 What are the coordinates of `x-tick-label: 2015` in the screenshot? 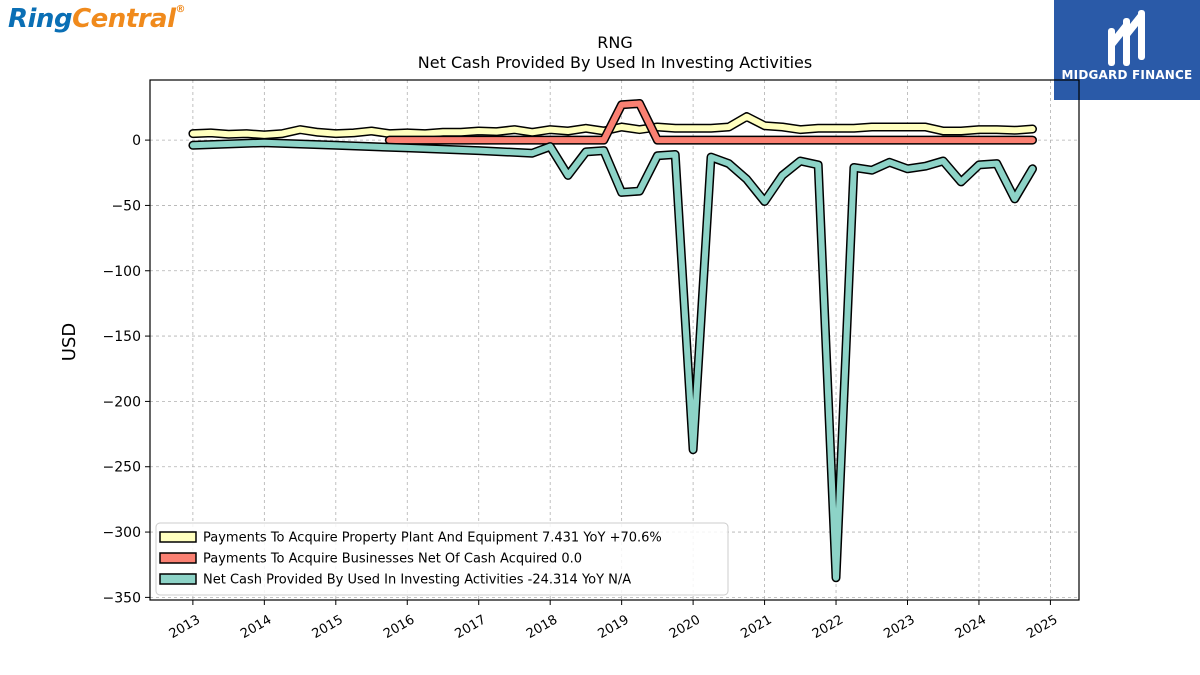 It's located at (328, 627).